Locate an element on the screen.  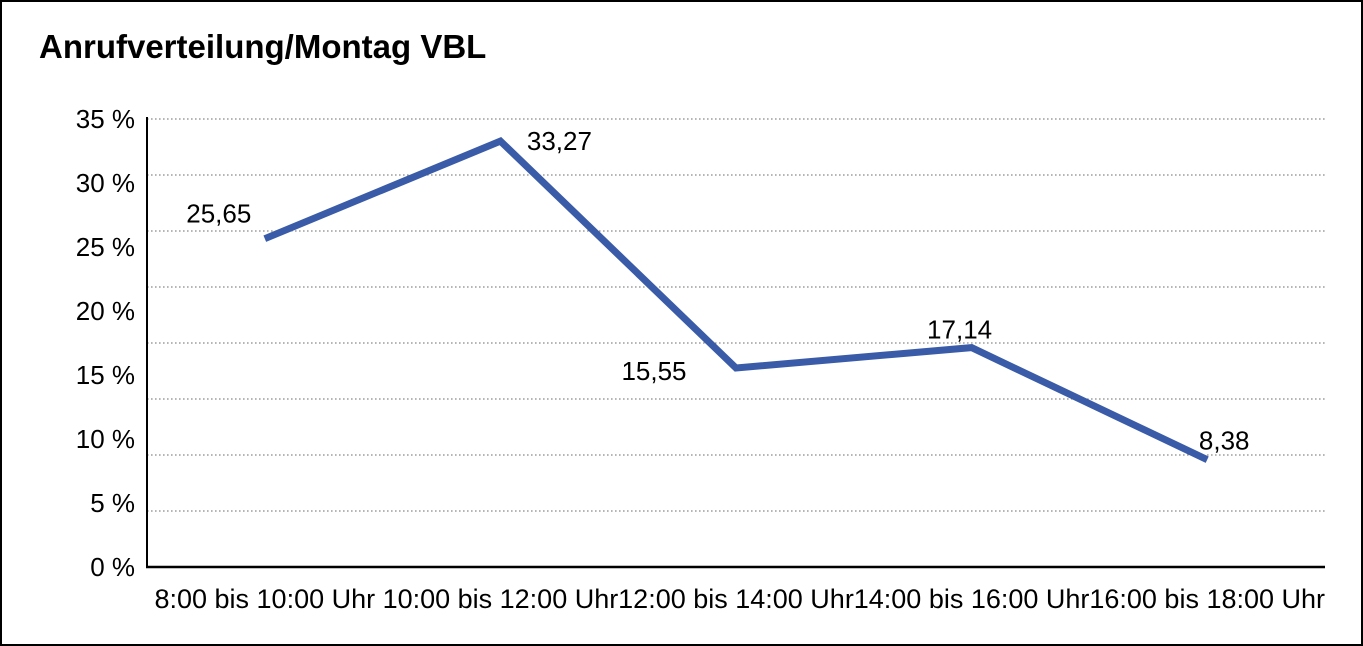
y-tick-label: 20 % is located at coordinates (105, 311).